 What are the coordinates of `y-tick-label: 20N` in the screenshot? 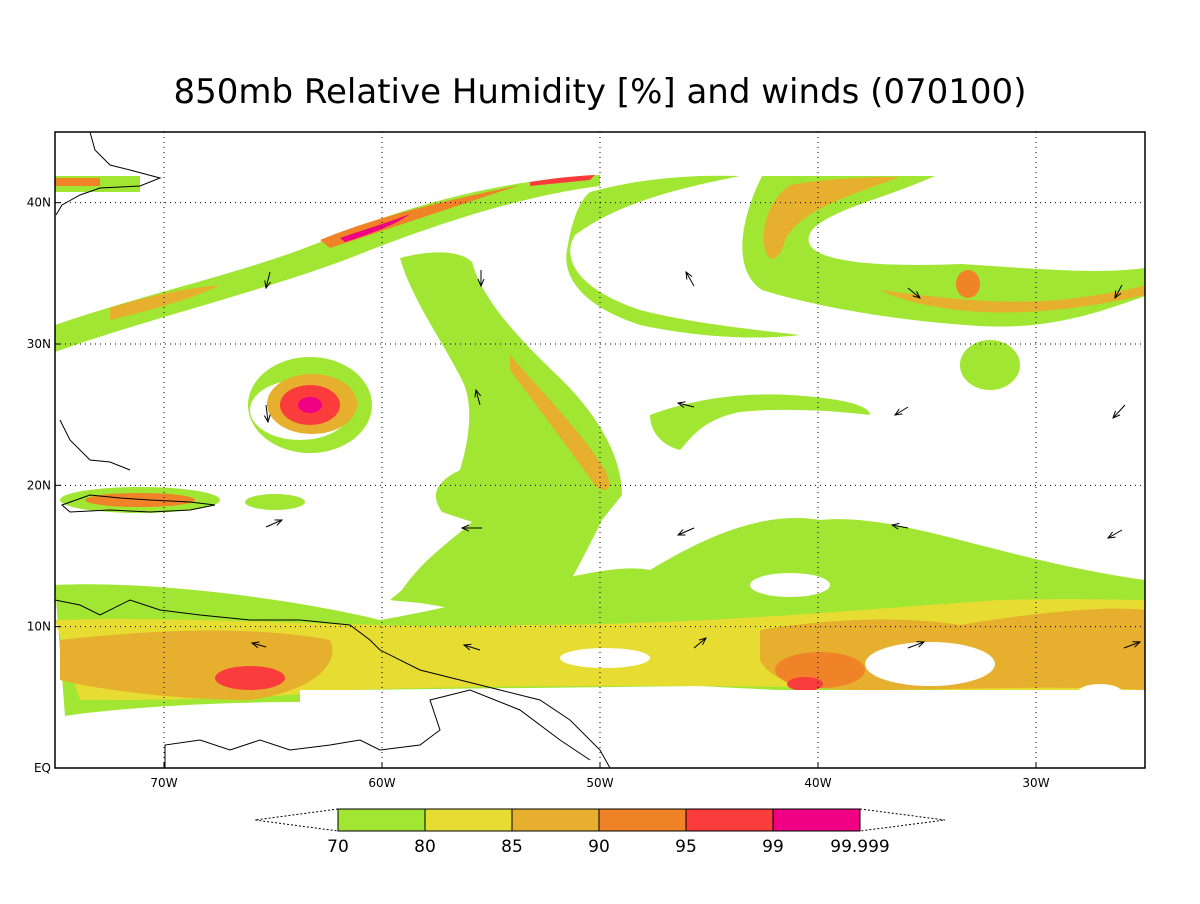 It's located at (39, 485).